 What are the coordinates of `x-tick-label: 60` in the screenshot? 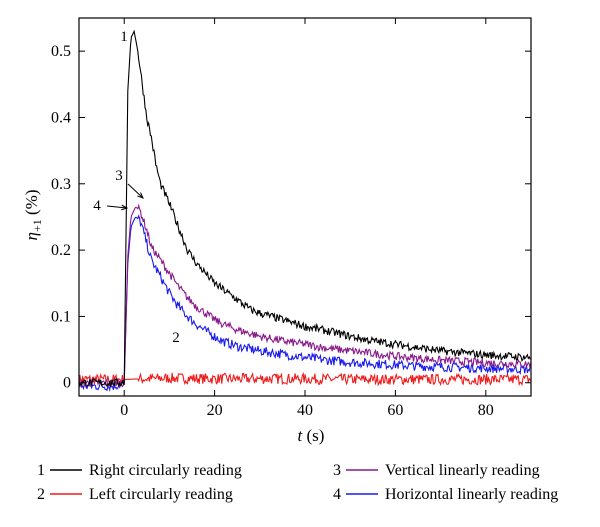 It's located at (395, 410).